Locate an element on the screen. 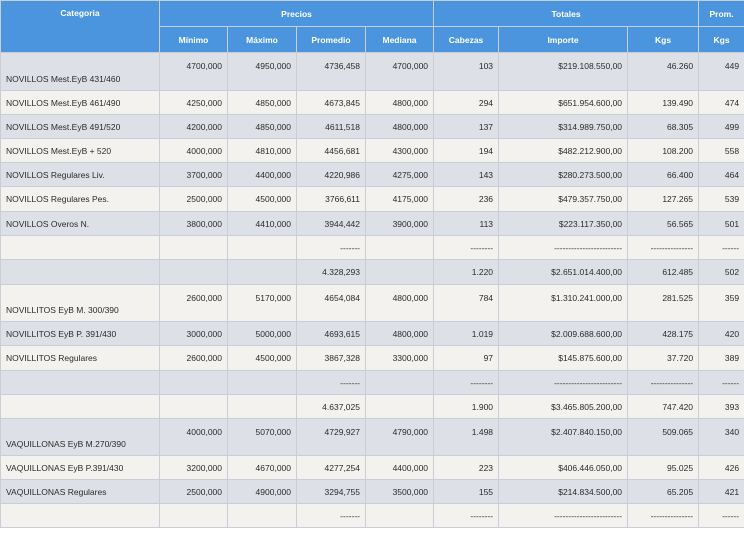 The image size is (744, 534). cell-kgs: 139.490 is located at coordinates (663, 102).